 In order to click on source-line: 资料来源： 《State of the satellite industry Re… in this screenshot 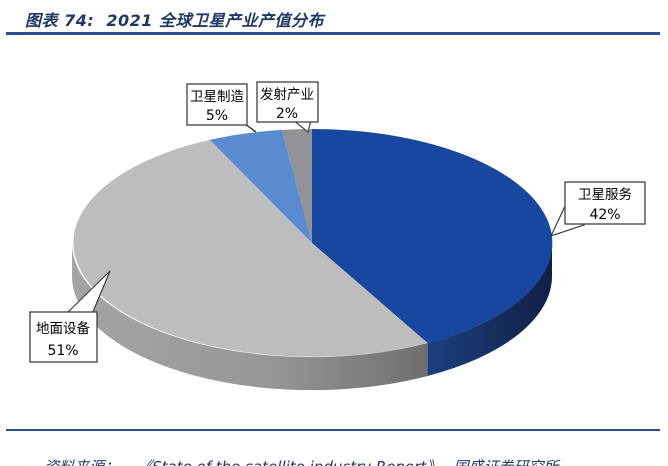, I will do `click(291, 452)`.